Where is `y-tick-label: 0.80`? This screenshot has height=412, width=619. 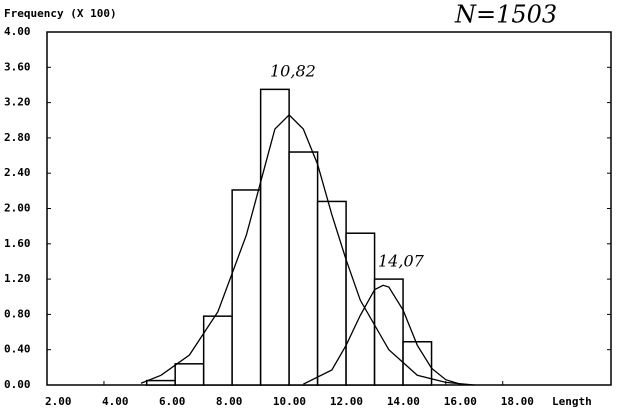
y-tick-label: 0.80 is located at coordinates (17, 313).